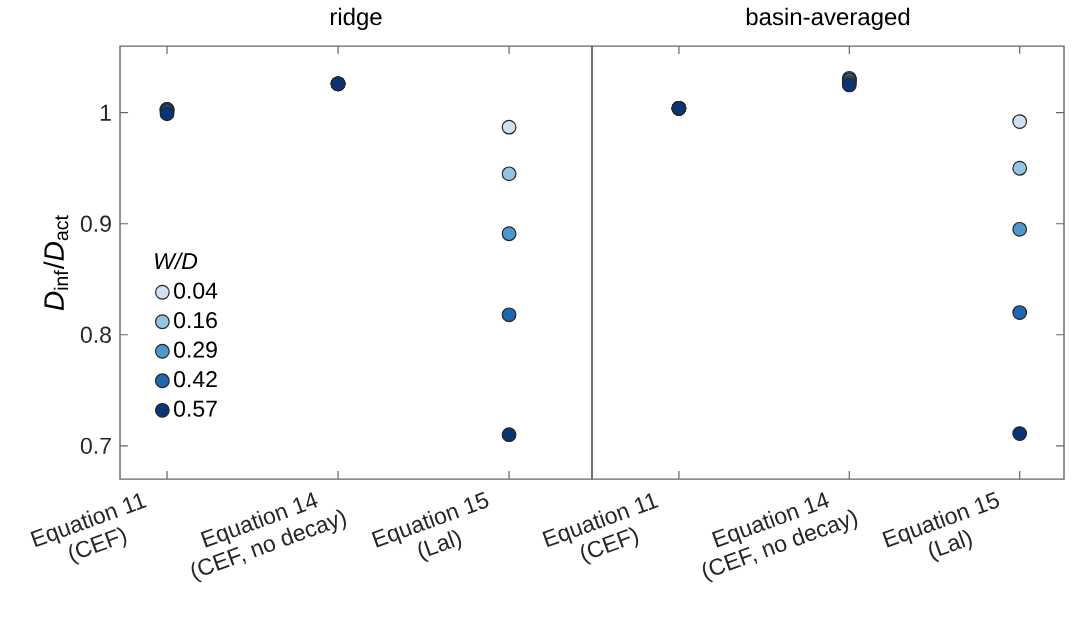 This screenshot has height=621, width=1080. Describe the element at coordinates (195, 379) in the screenshot. I see `legend-label: 0.42` at that location.